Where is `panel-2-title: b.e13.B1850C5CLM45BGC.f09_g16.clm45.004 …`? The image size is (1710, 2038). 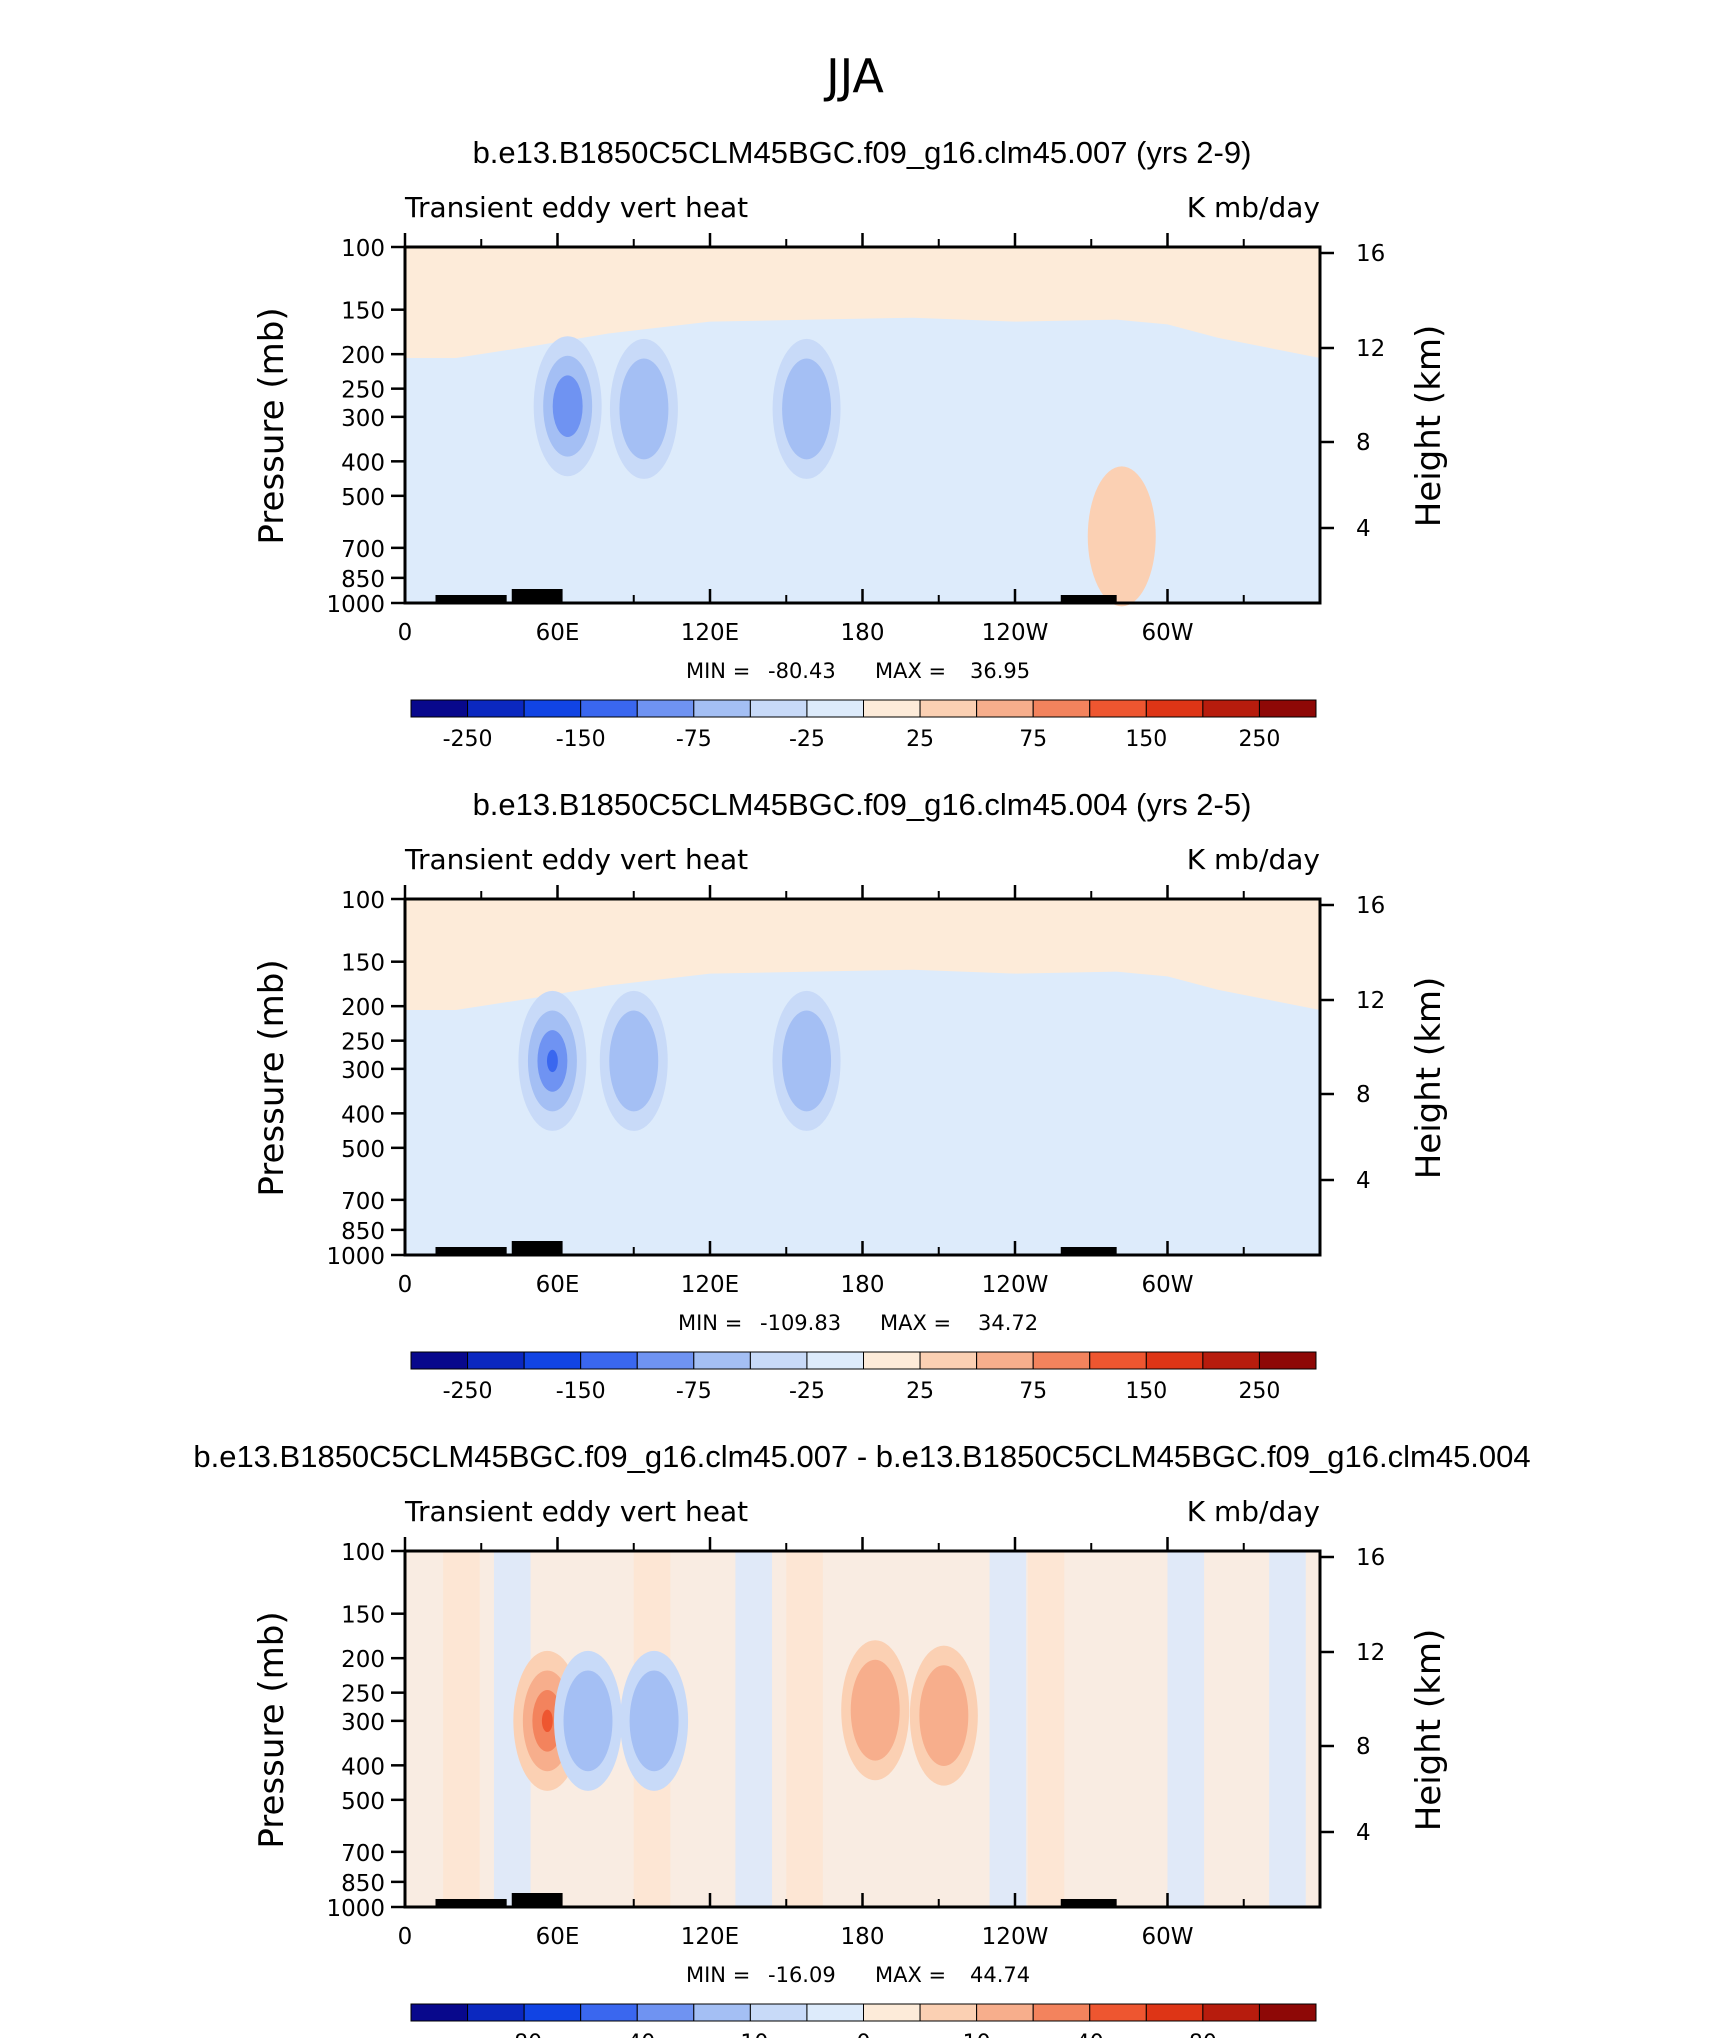
panel-2-title: b.e13.B1850C5CLM45BGC.f09_g16.clm45.004 … is located at coordinates (862, 804).